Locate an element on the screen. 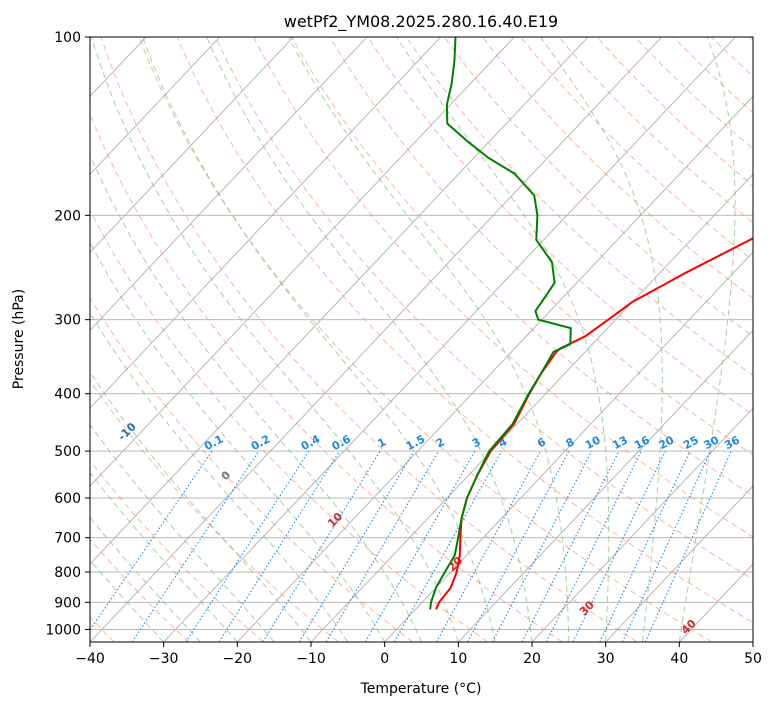 The image size is (775, 708). mixing-ratio-label: 36 is located at coordinates (732, 442).